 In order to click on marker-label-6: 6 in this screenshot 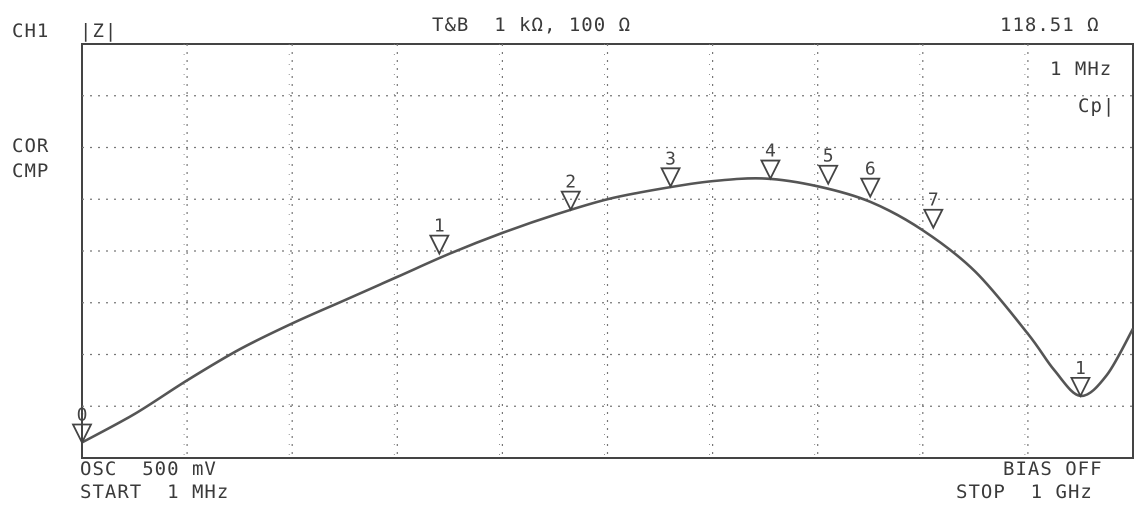, I will do `click(870, 169)`.